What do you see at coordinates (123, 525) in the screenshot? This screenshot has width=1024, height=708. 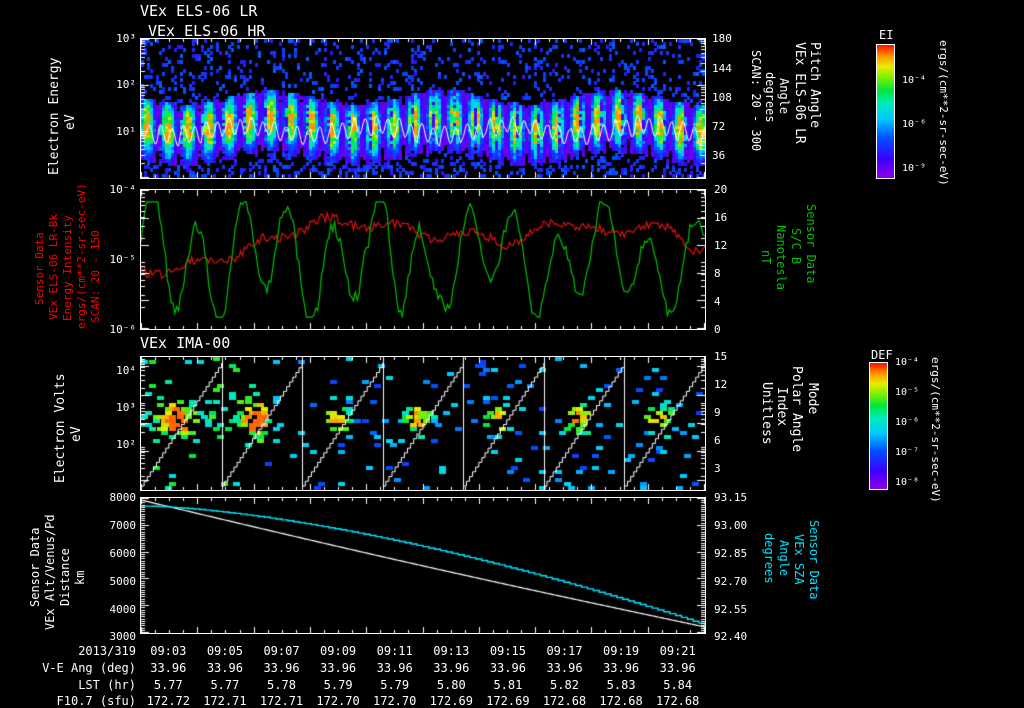 I see `panel4-ytick-1: 7000` at bounding box center [123, 525].